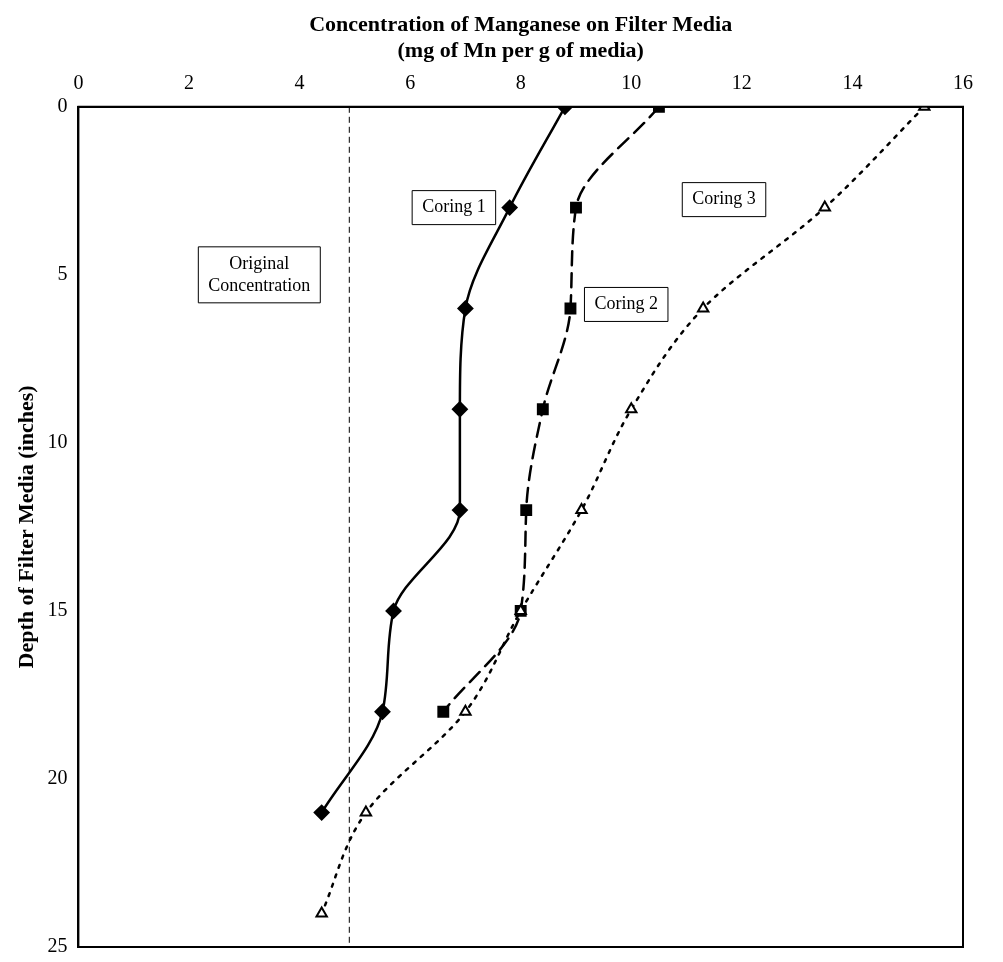 The image size is (1003, 962). Describe the element at coordinates (626, 303) in the screenshot. I see `series-label: Coring 2` at that location.